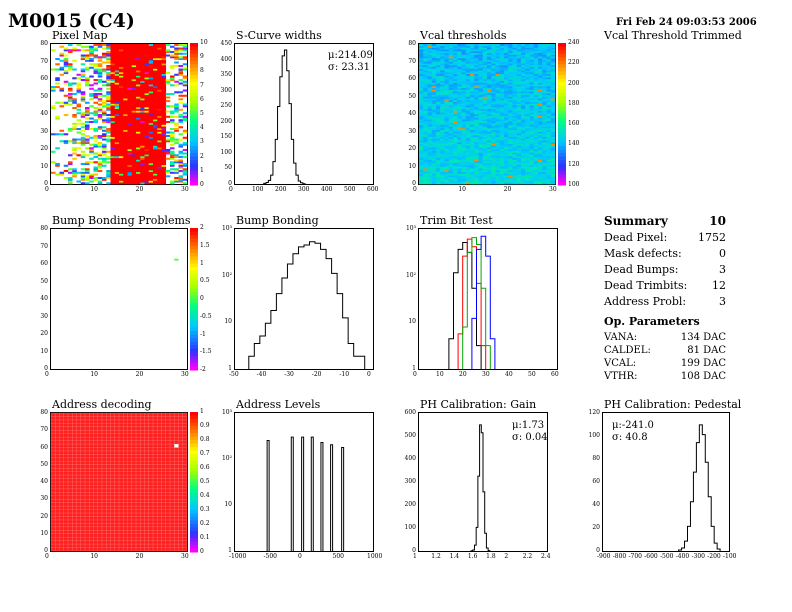  What do you see at coordinates (410, 458) in the screenshot?
I see `y-tick-label: 400` at bounding box center [410, 458].